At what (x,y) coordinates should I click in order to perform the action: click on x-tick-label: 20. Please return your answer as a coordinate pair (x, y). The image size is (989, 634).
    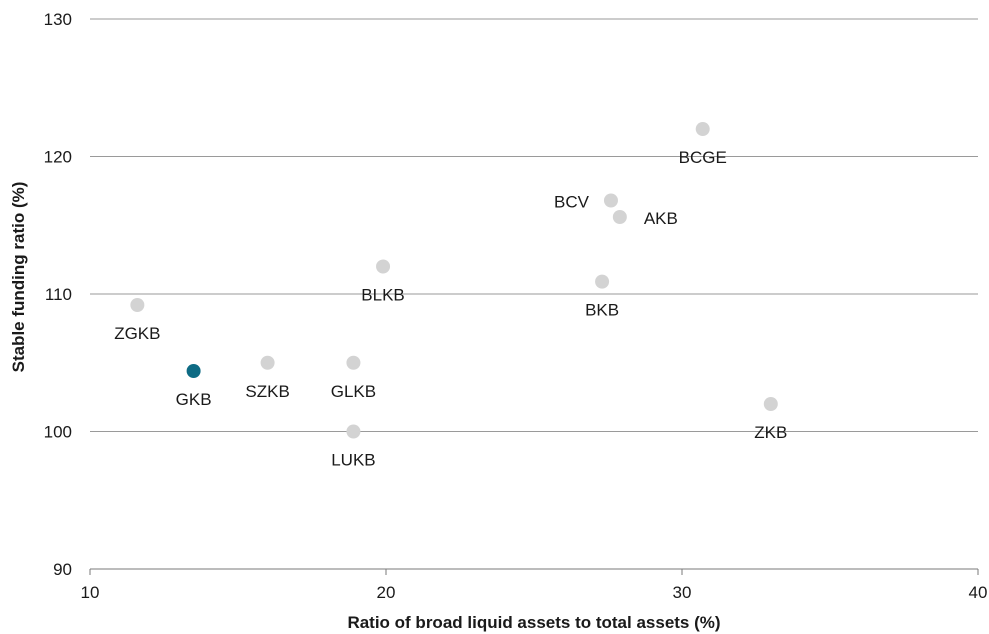
    Looking at the image, I should click on (386, 592).